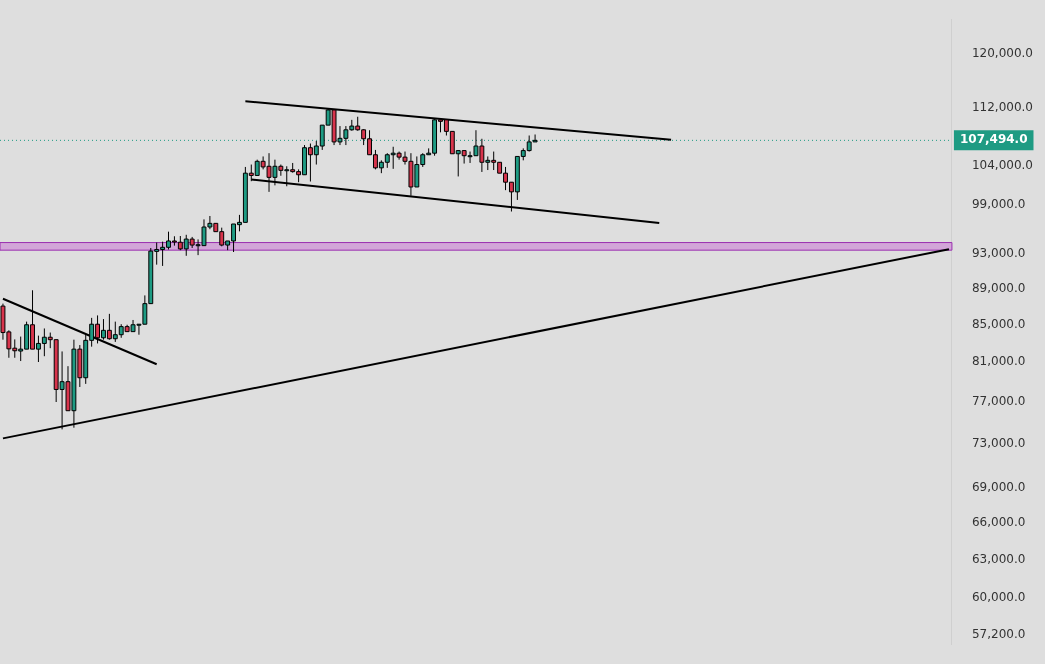 The image size is (1045, 664). Describe the element at coordinates (993, 139) in the screenshot. I see `ref-line-label: 107,494.0` at that location.